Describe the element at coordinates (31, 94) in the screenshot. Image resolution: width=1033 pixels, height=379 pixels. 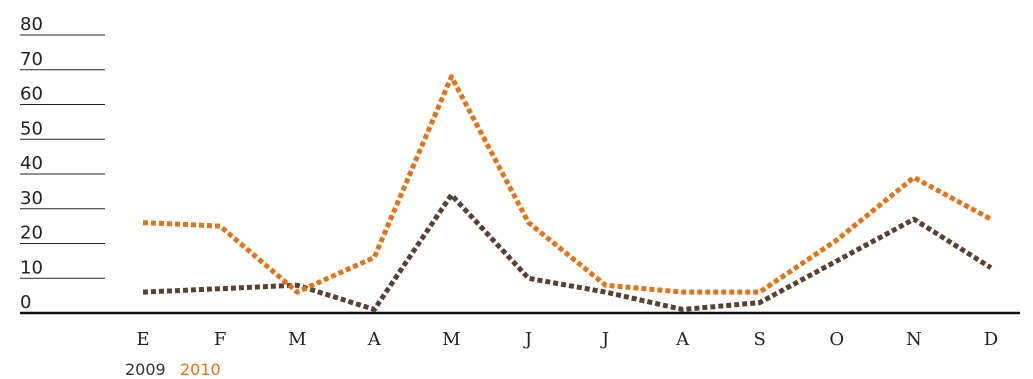
I see `y-tick-label: 60` at that location.